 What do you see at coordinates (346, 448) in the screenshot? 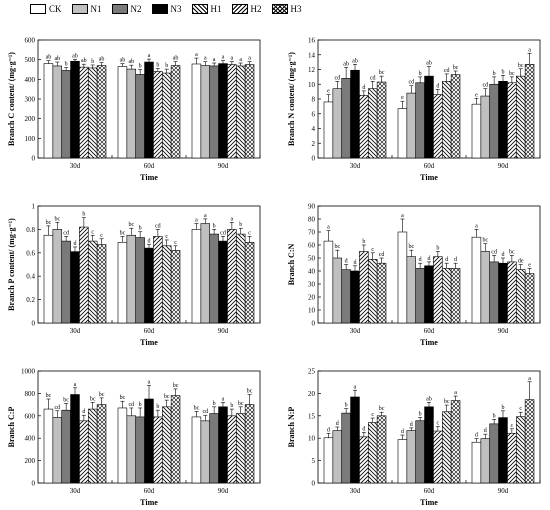
I see `bar-n2-30d` at bounding box center [346, 448].